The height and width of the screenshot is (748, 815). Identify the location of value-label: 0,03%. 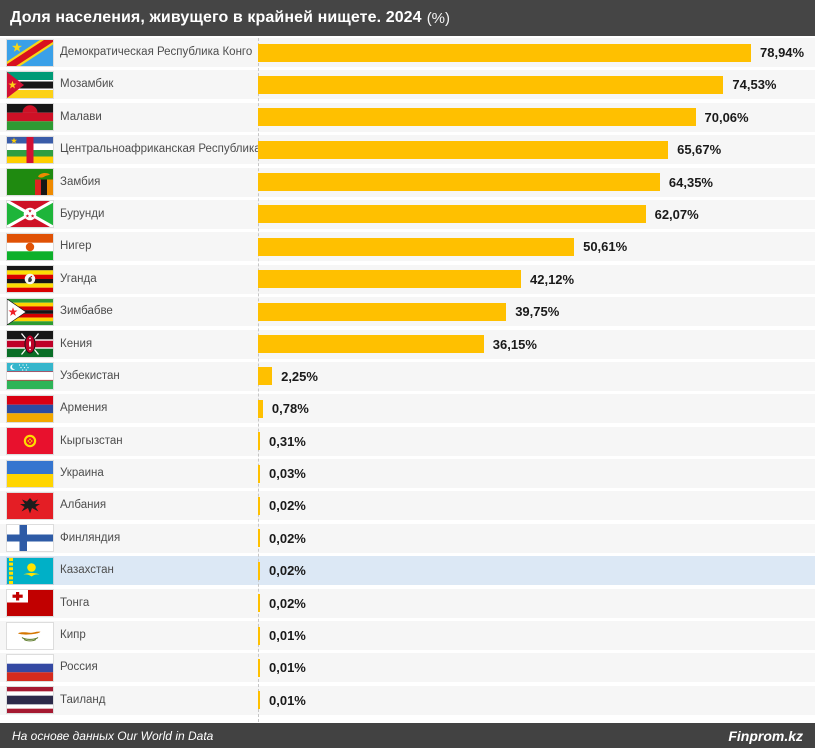
(287, 474).